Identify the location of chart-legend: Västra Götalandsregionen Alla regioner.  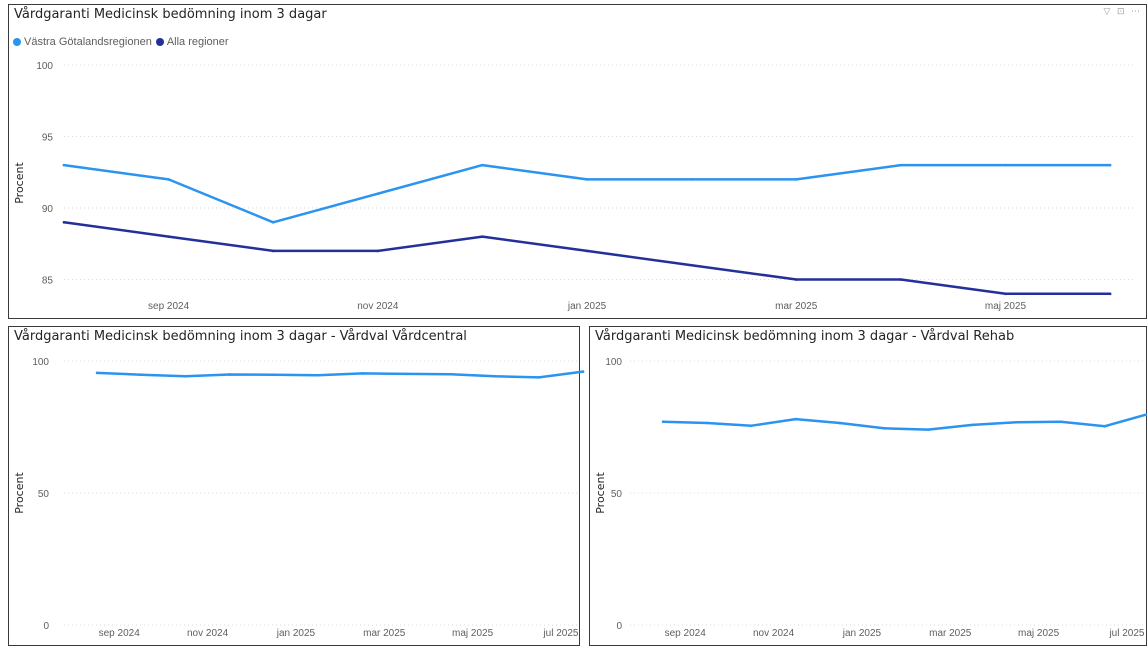
(123, 42).